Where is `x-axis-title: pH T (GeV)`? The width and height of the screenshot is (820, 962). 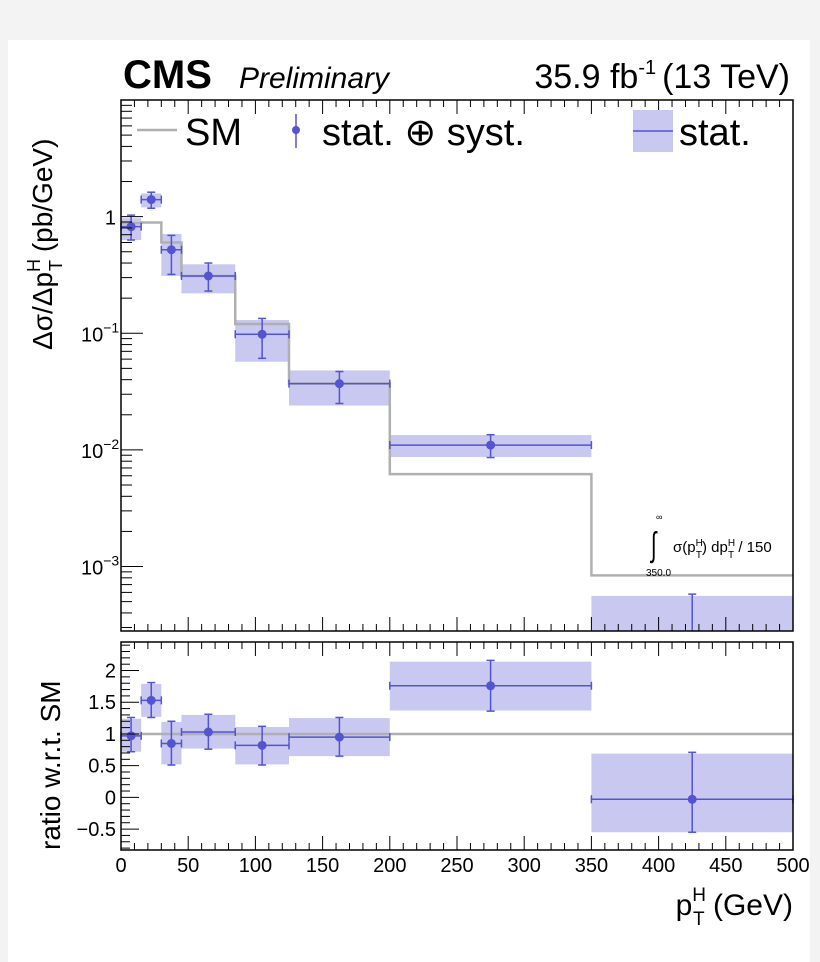
x-axis-title: pH T (GeV) is located at coordinates (734, 907).